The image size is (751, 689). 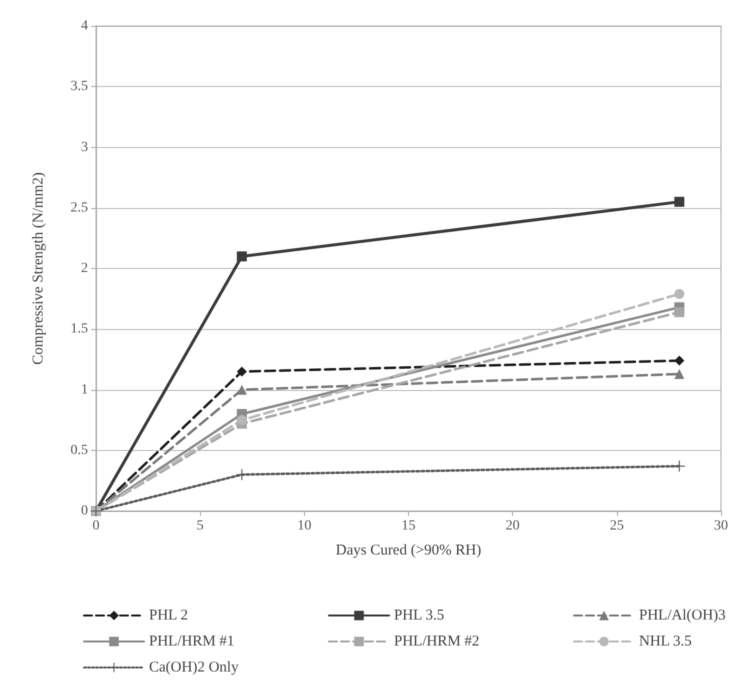 What do you see at coordinates (191, 642) in the screenshot?
I see `legend-label: PHL/HRM #1` at bounding box center [191, 642].